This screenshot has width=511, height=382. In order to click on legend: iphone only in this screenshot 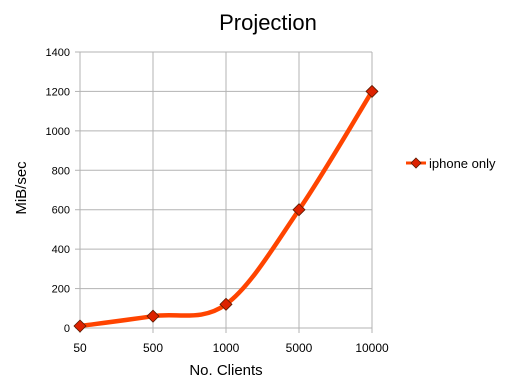, I will do `click(451, 163)`.